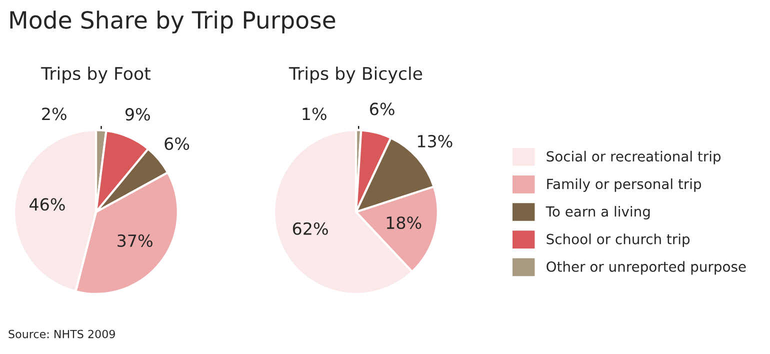 This screenshot has width=770, height=354. I want to click on chart-title: Trips by Bicycle, so click(355, 75).